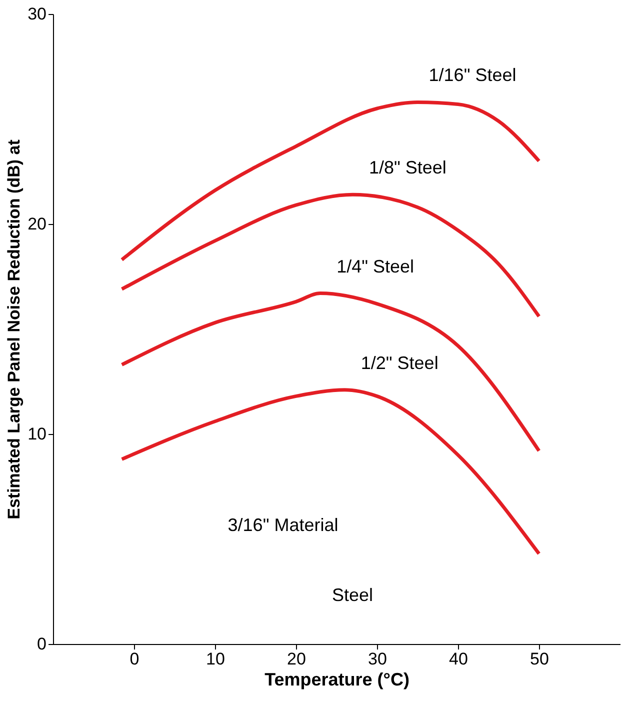 This screenshot has height=704, width=635. I want to click on x-tick-label: 30, so click(377, 659).